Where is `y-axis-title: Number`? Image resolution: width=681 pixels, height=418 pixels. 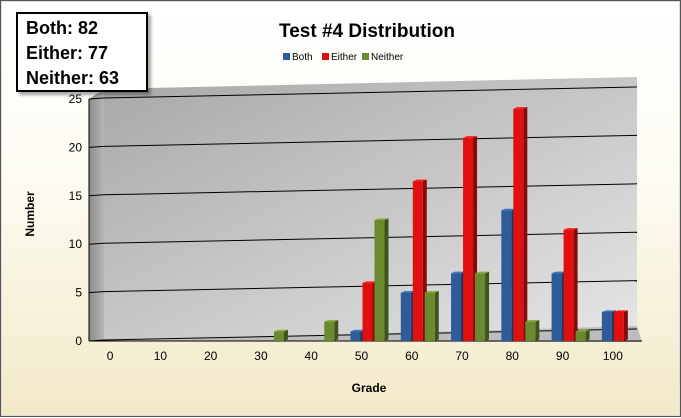 y-axis-title: Number is located at coordinates (30, 214).